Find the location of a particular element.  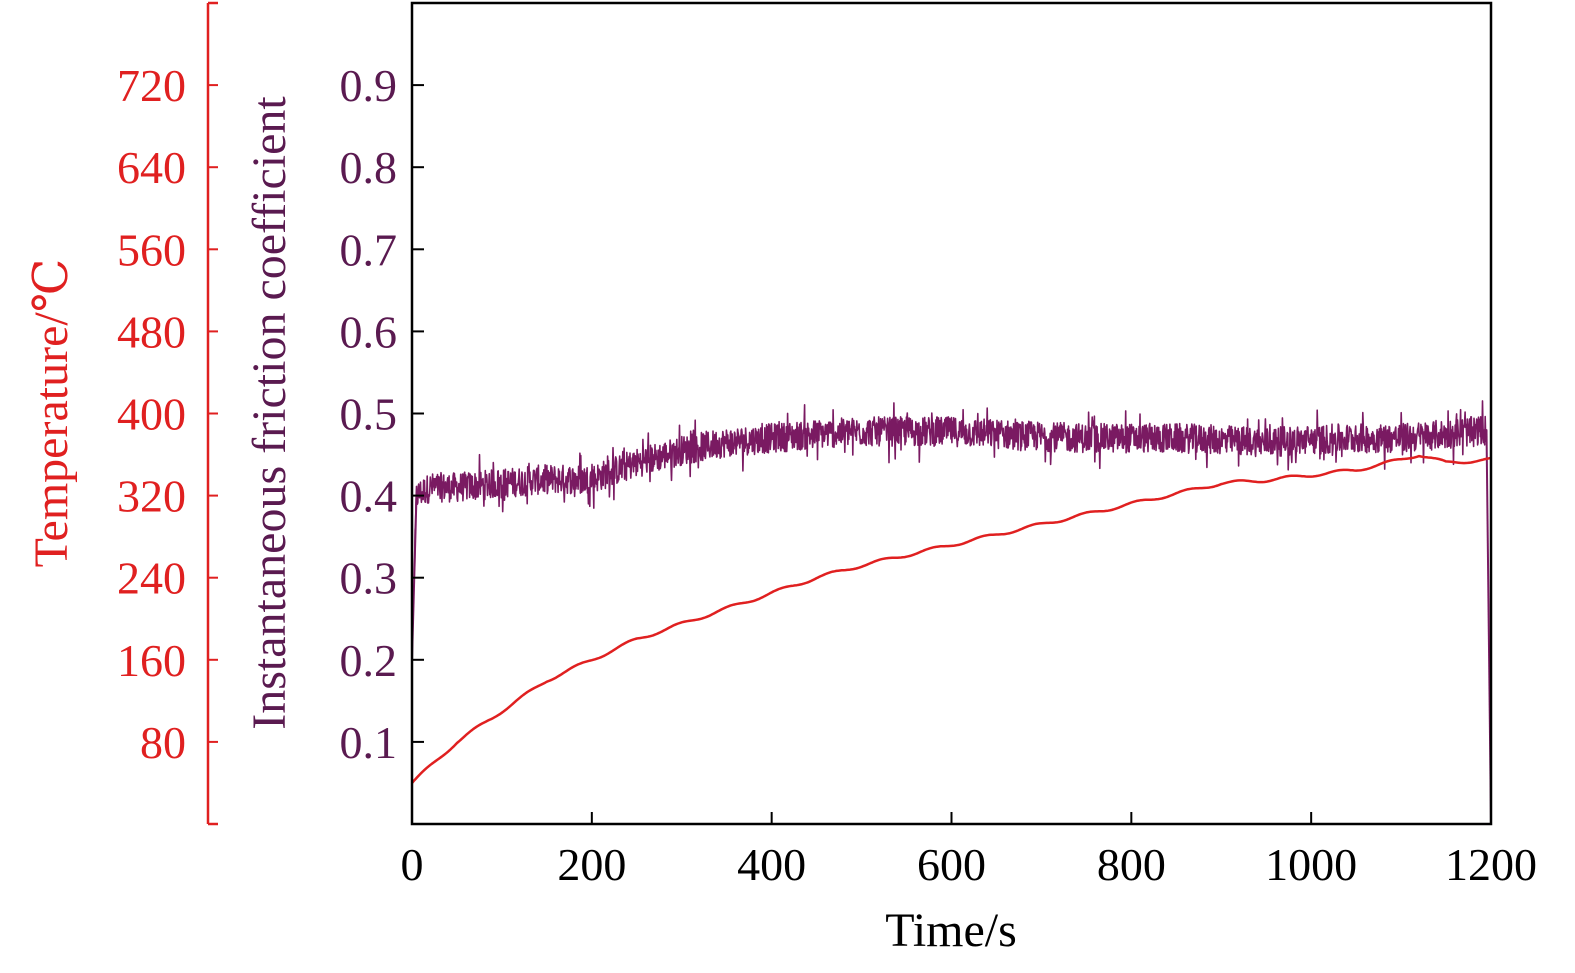

temperature-tick-label-320: 320 is located at coordinates (151, 496).